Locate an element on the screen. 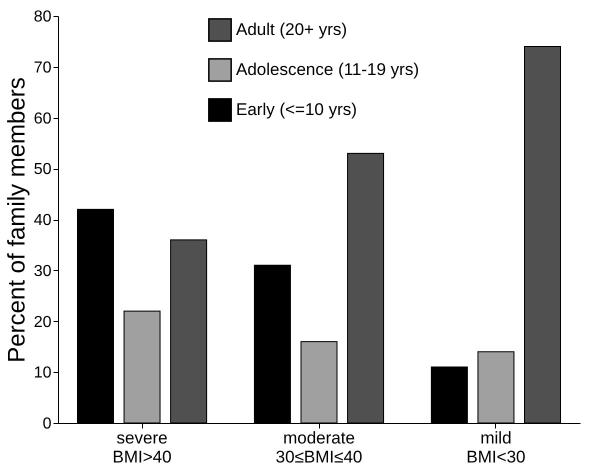 Image resolution: width=590 pixels, height=470 pixels. y-tick-label: 40 is located at coordinates (43, 220).